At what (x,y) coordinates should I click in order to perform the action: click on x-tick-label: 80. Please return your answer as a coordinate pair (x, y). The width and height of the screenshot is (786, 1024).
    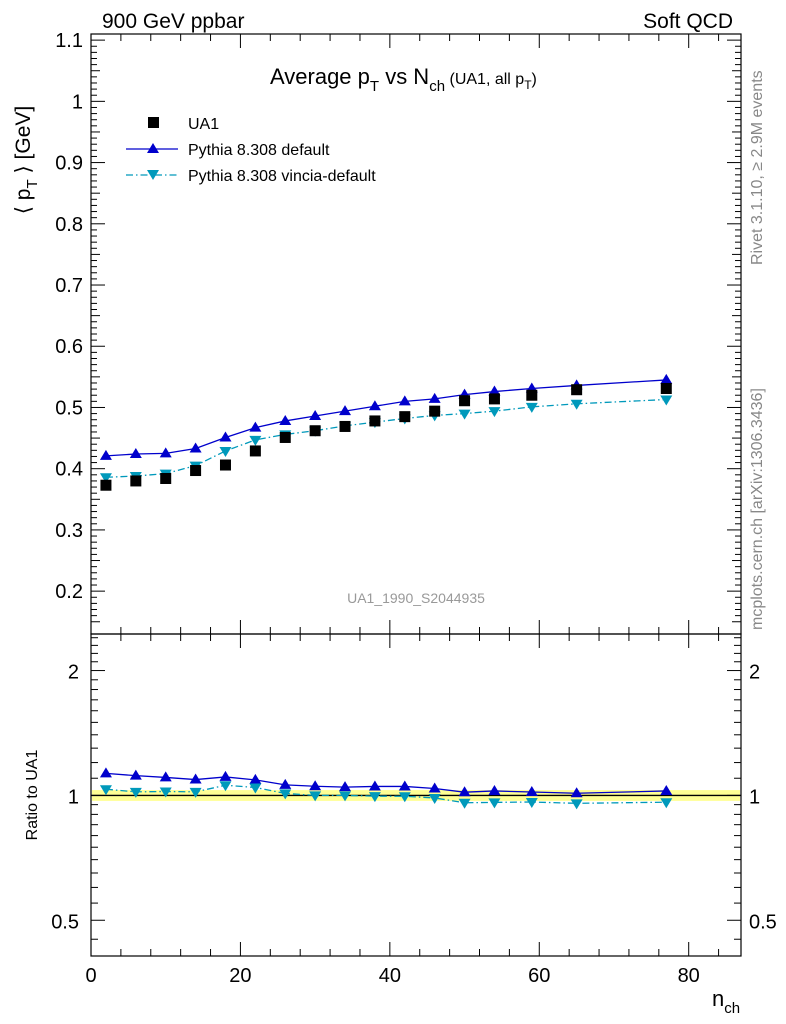
    Looking at the image, I should click on (689, 976).